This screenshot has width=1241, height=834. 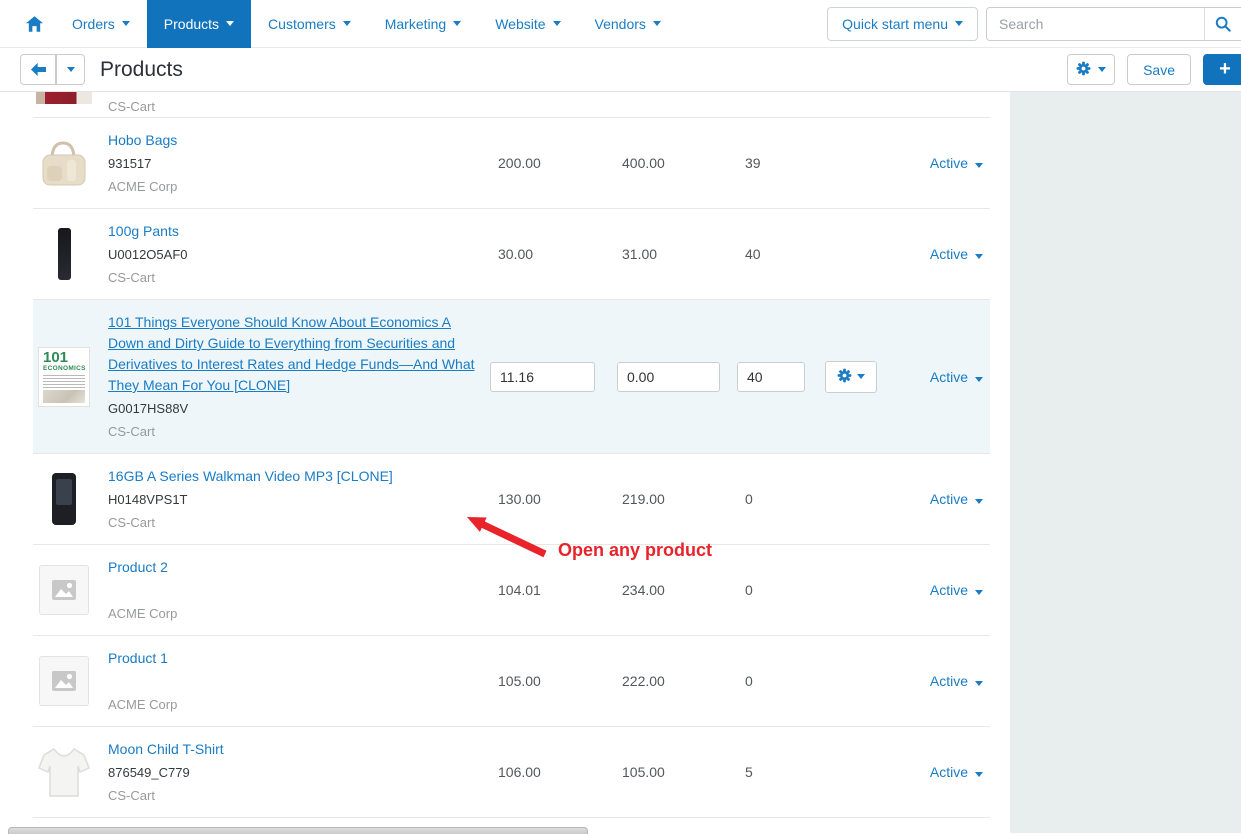 I want to click on toolbar-actions: Save +, so click(x=1154, y=69).